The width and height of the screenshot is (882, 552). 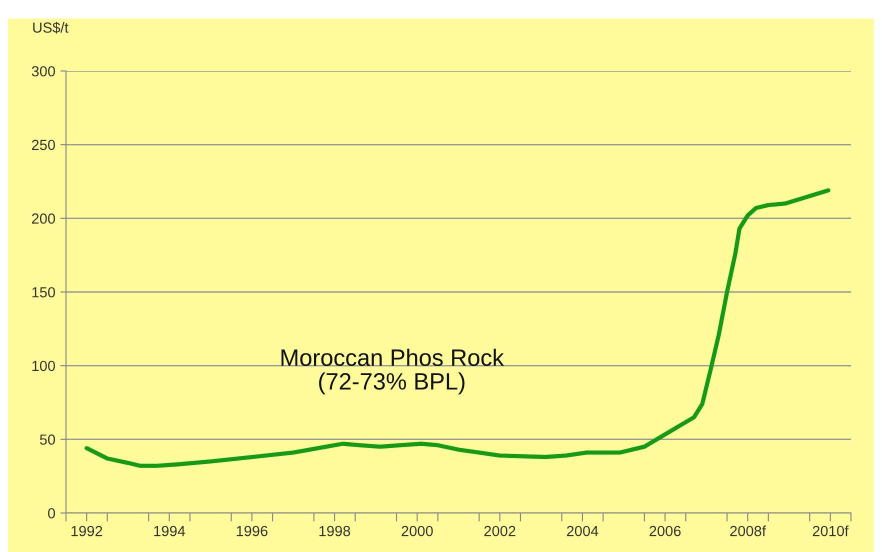 I want to click on x-tick-label: 2010f, so click(x=830, y=531).